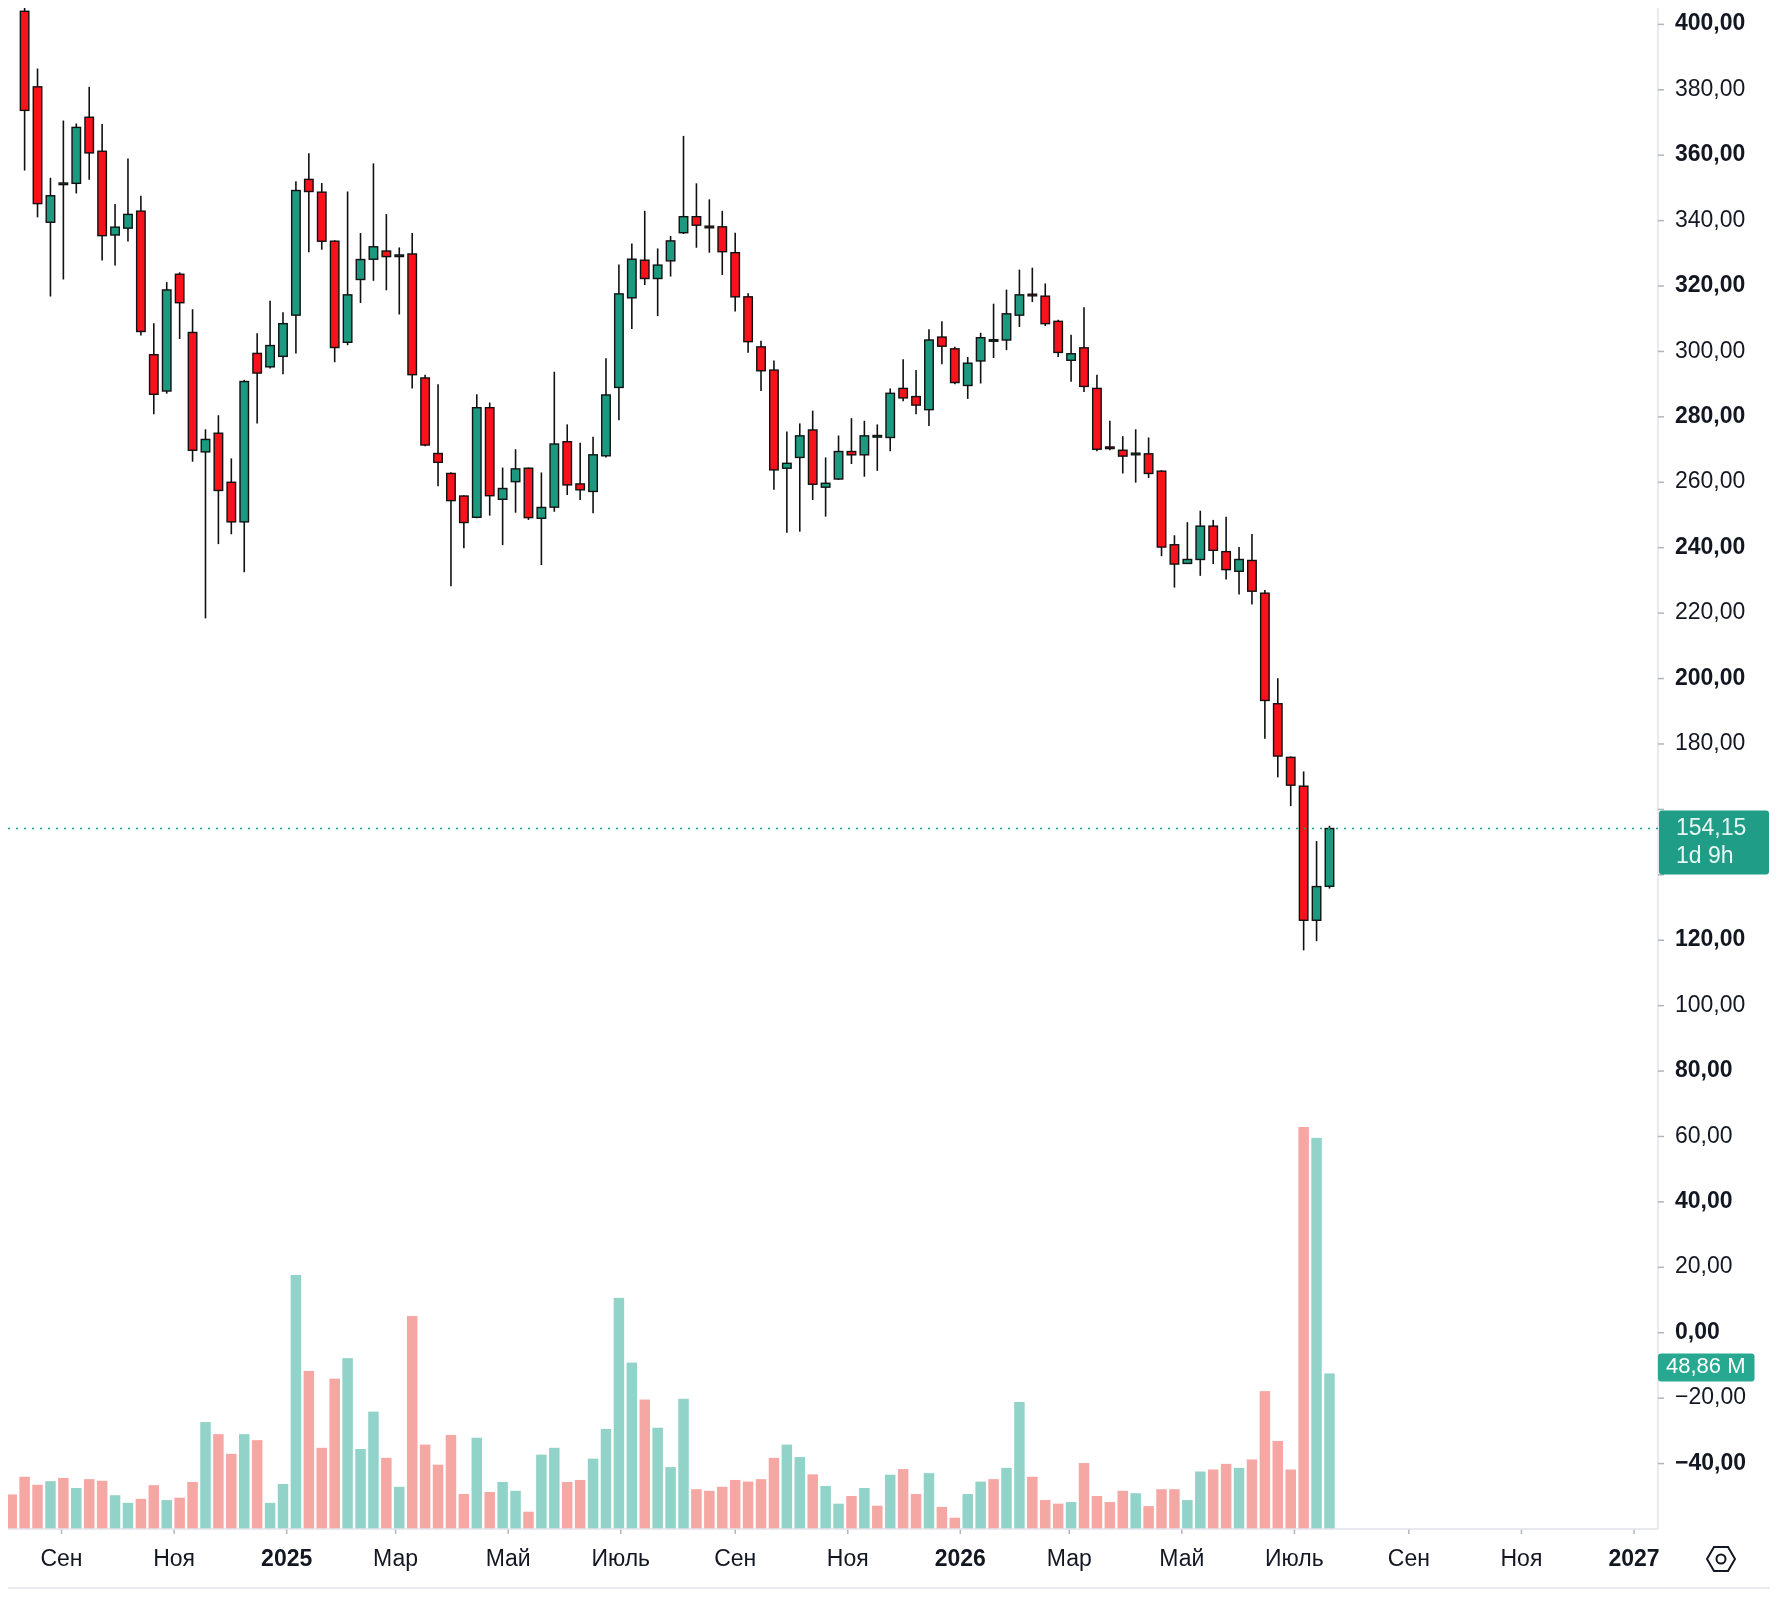  What do you see at coordinates (1706, 1366) in the screenshot?
I see `text: 48,86 M` at bounding box center [1706, 1366].